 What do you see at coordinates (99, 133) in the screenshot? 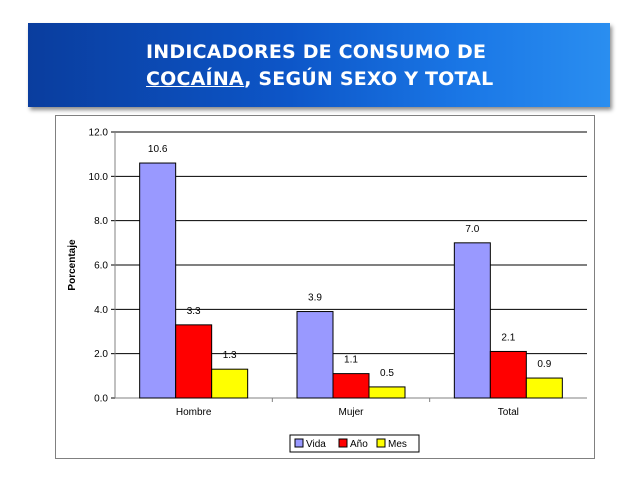
I see `y-tick-label: 12.0` at bounding box center [99, 133].